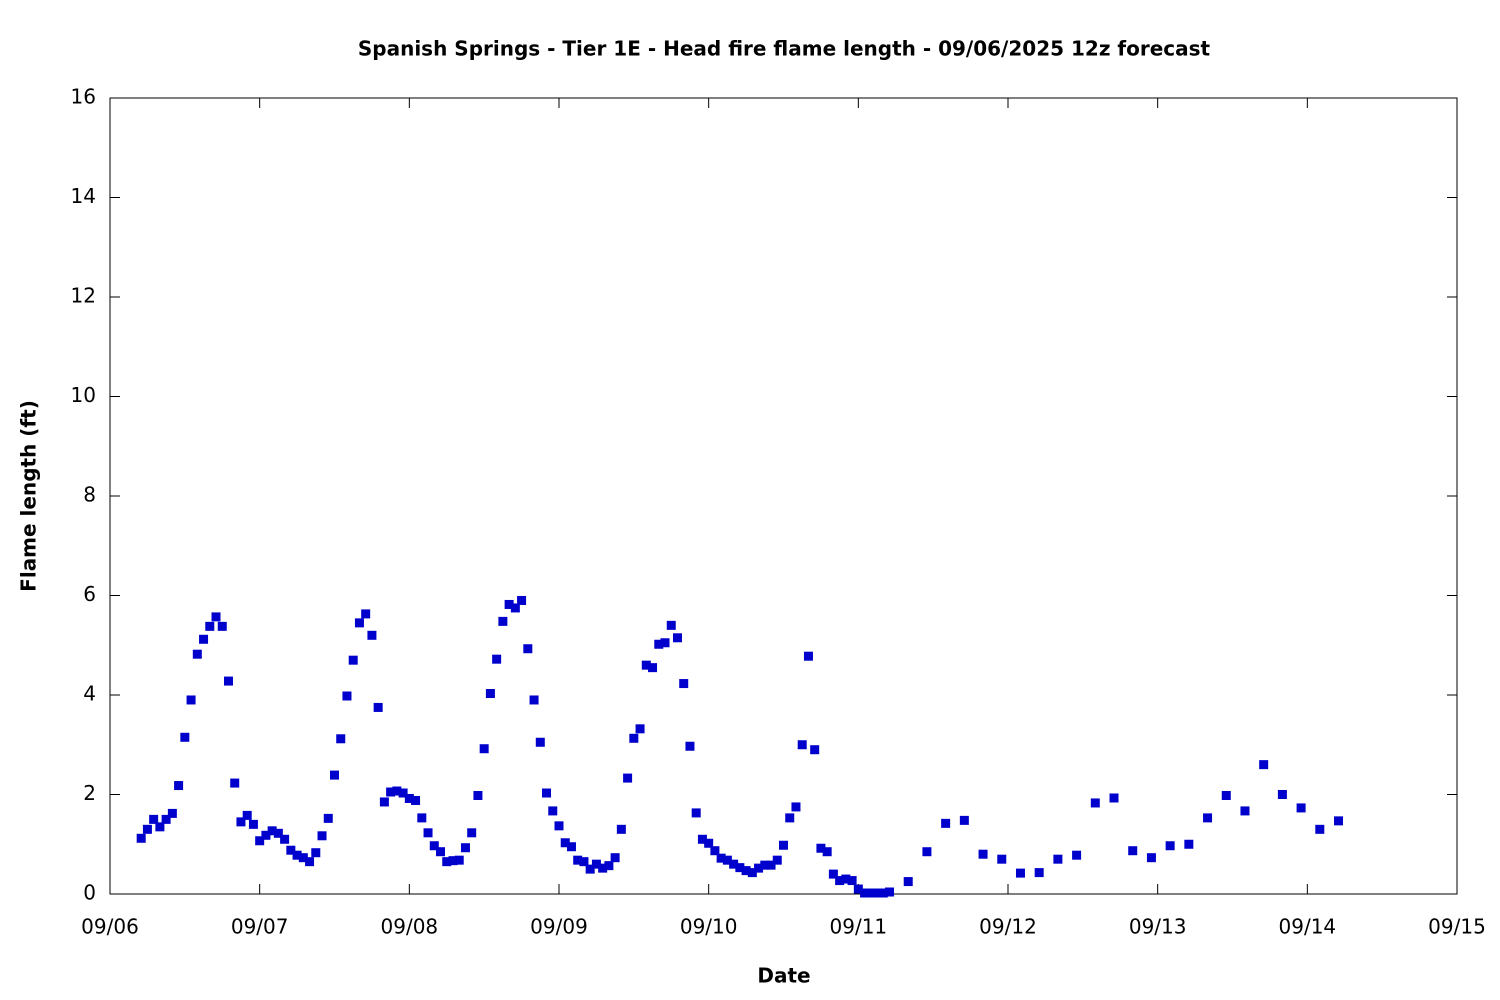  Describe the element at coordinates (89, 594) in the screenshot. I see `y-tick-label: 6` at that location.